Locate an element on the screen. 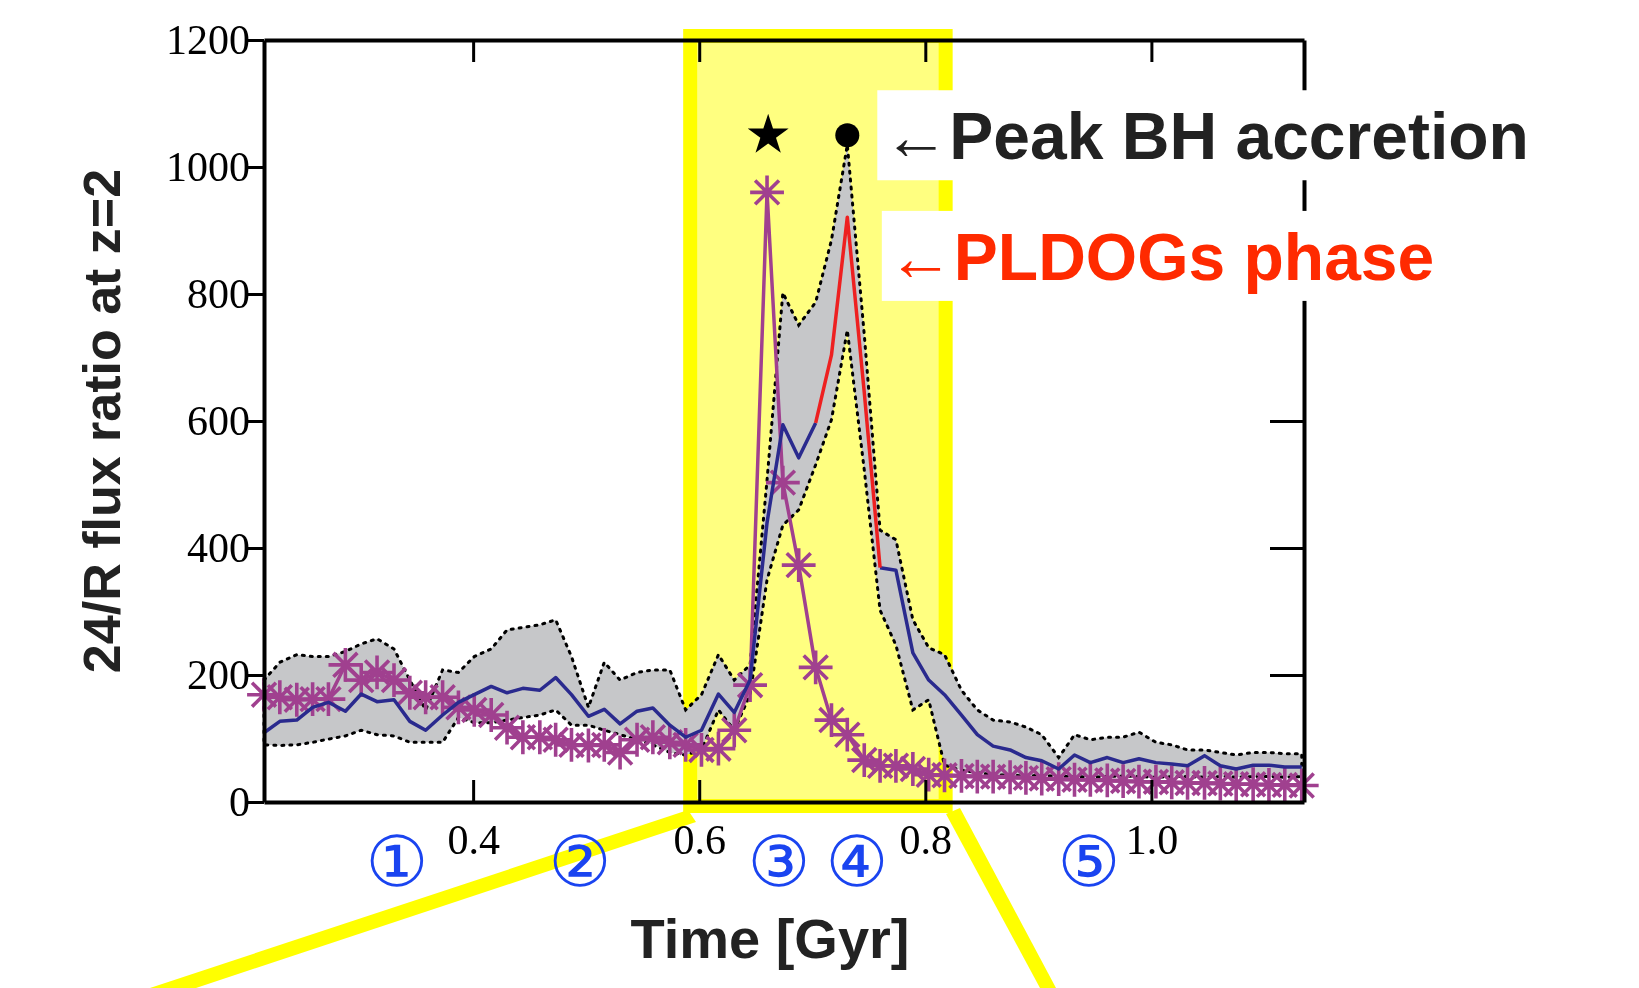 This screenshot has height=988, width=1639. x-tick-label: 0.4 is located at coordinates (473, 839).